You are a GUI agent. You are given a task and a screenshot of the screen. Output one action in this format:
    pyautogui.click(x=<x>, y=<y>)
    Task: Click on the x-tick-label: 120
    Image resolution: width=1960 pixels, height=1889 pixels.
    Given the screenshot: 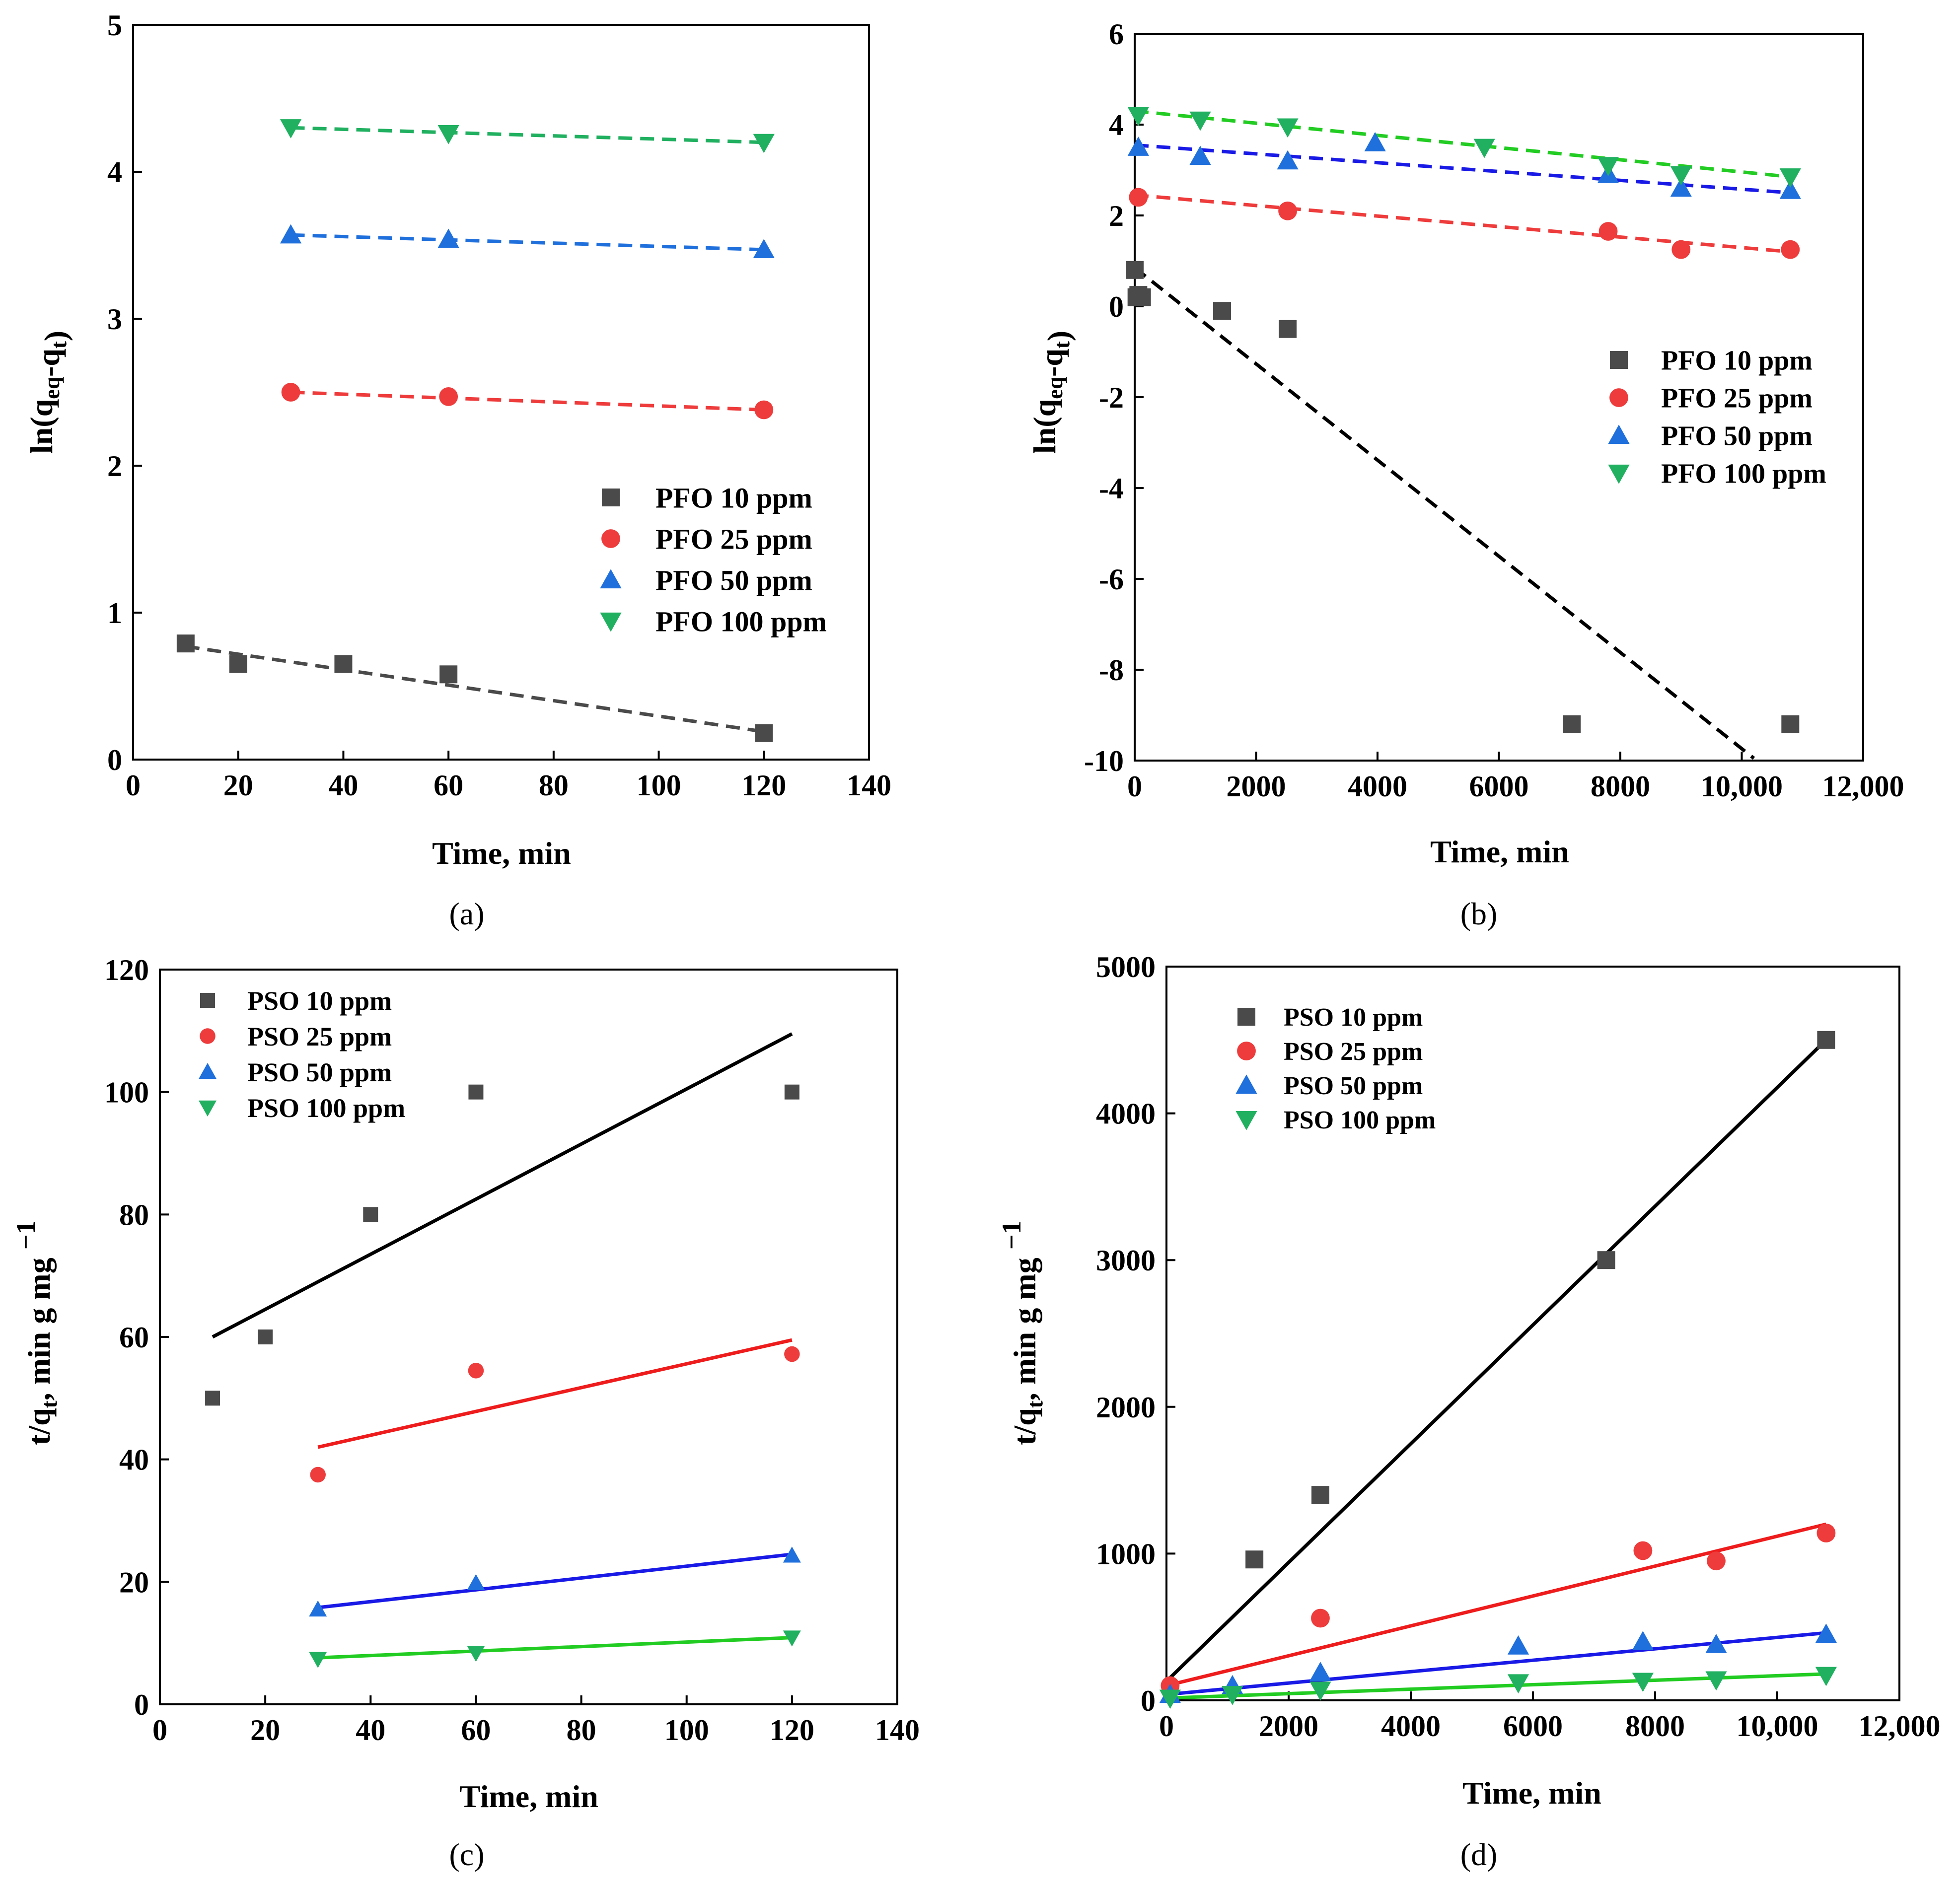 What is the action you would take?
    pyautogui.click(x=792, y=1730)
    